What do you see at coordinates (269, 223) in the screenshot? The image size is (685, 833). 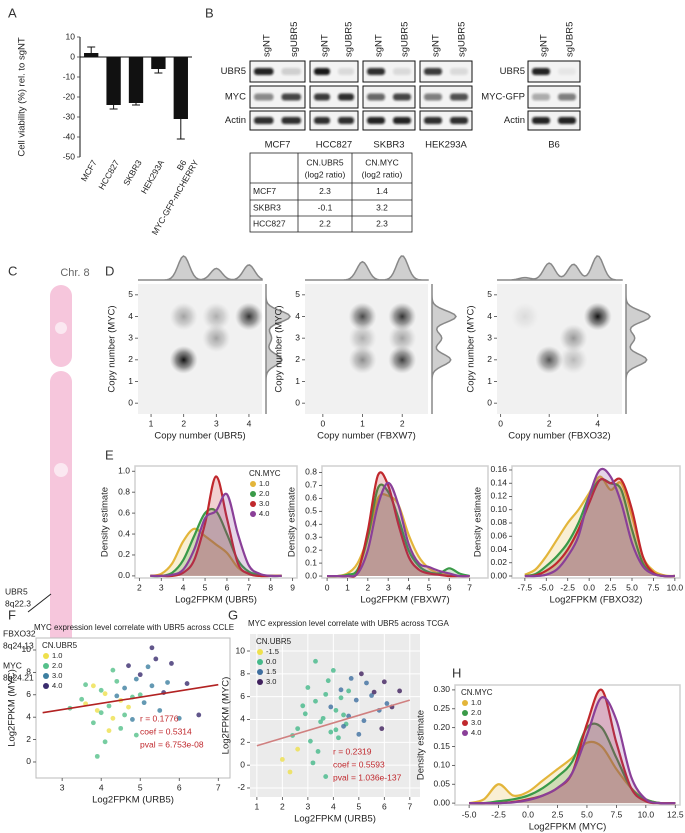 I see `table-cell: HCC827` at bounding box center [269, 223].